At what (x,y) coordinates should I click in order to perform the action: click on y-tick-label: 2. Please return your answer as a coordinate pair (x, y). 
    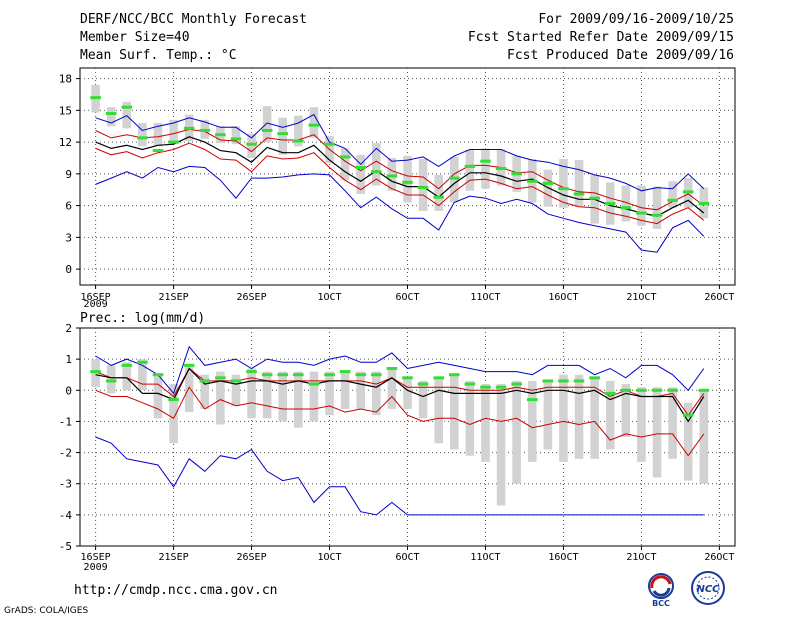
    Looking at the image, I should click on (68, 328).